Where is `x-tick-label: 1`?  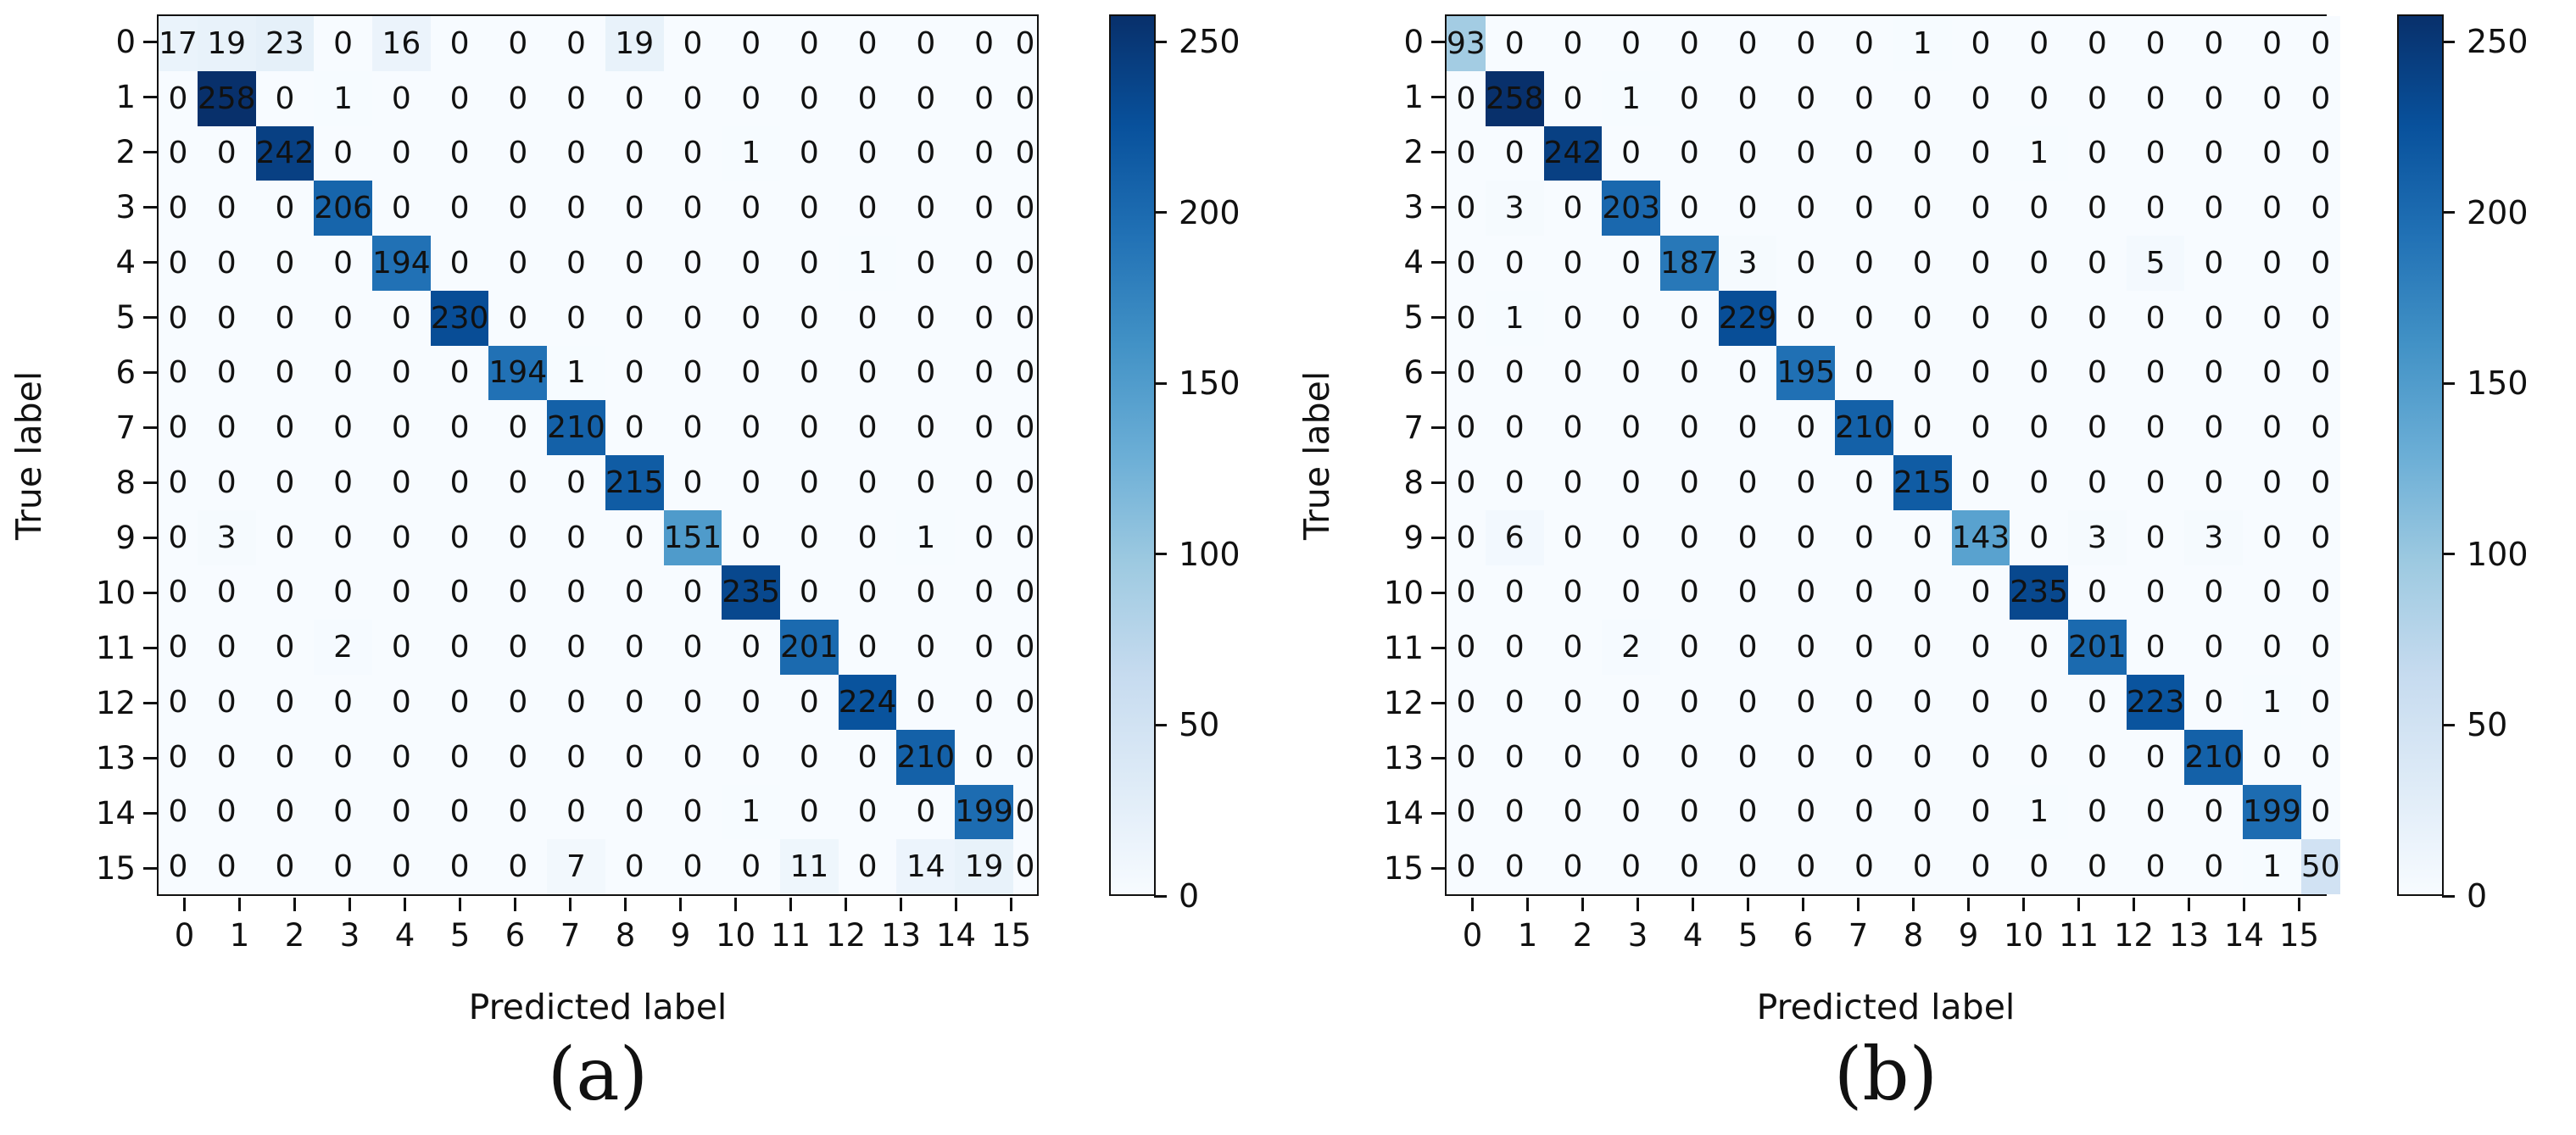 x-tick-label: 1 is located at coordinates (1527, 935).